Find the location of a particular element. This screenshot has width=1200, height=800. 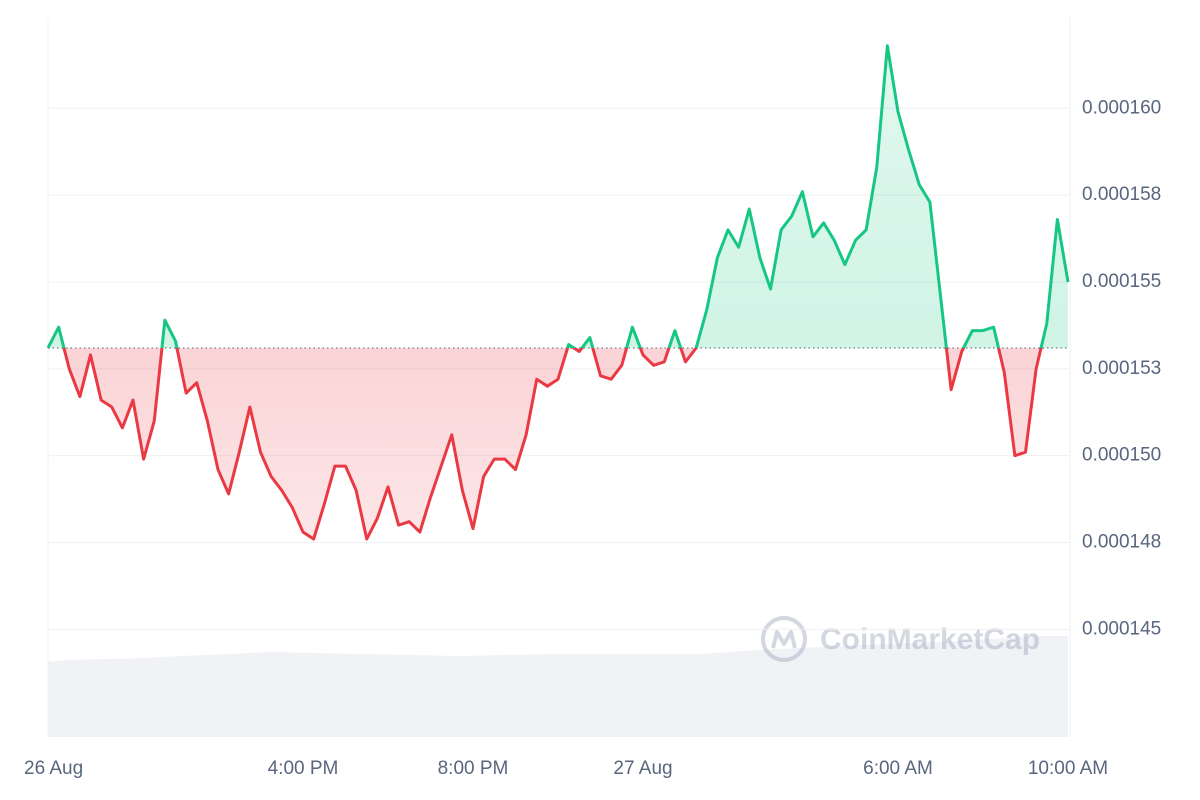

y-tick-label: 0.000148 is located at coordinates (1121, 542).